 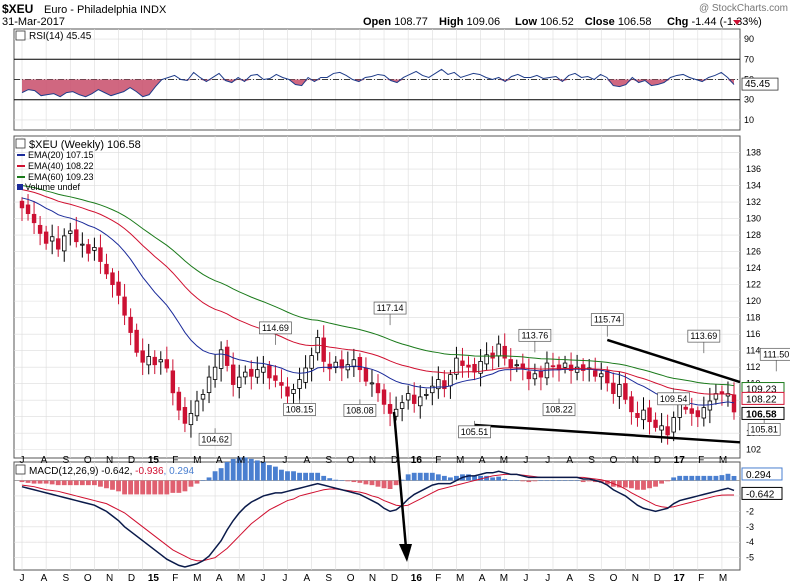 I want to click on legend-entry: EMA(40) 108.22, so click(x=61, y=166).